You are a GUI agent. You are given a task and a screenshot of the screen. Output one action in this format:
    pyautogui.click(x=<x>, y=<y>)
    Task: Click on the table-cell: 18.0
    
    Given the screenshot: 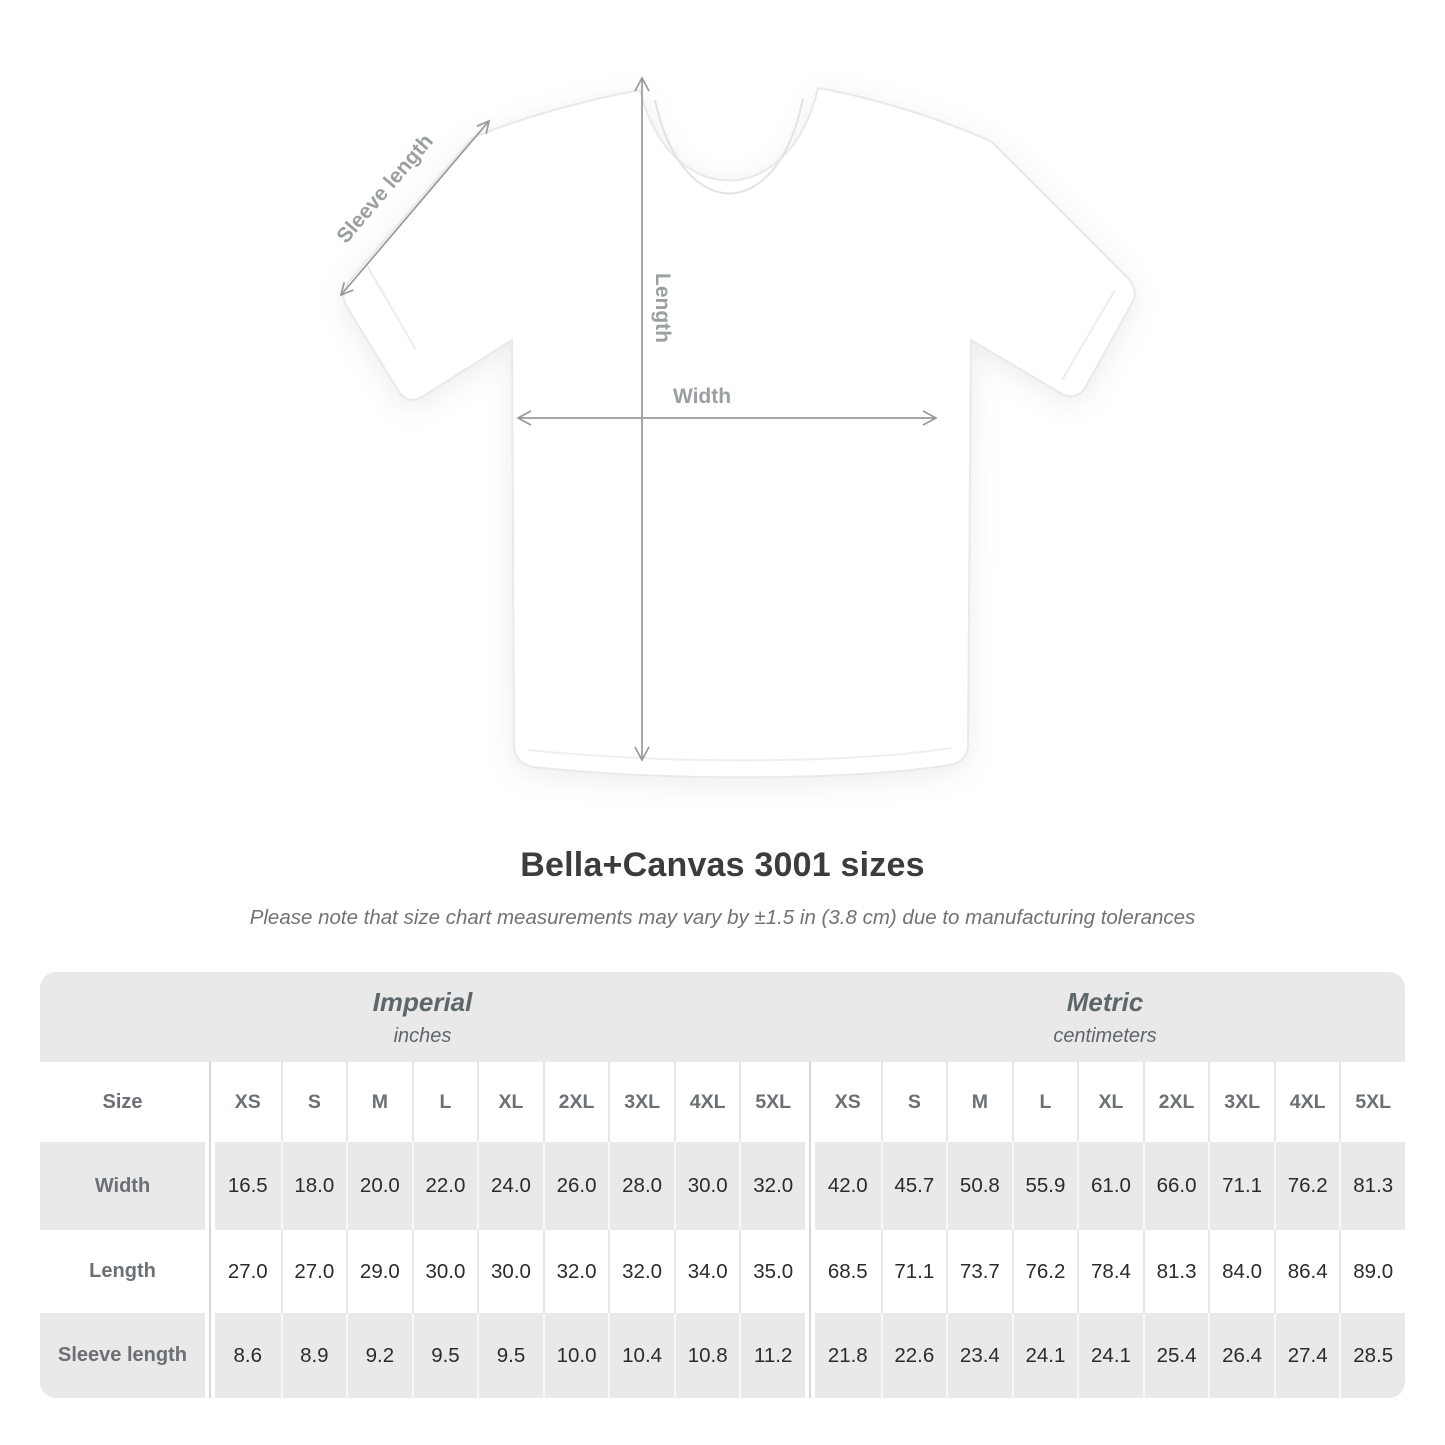 What is the action you would take?
    pyautogui.click(x=313, y=1186)
    